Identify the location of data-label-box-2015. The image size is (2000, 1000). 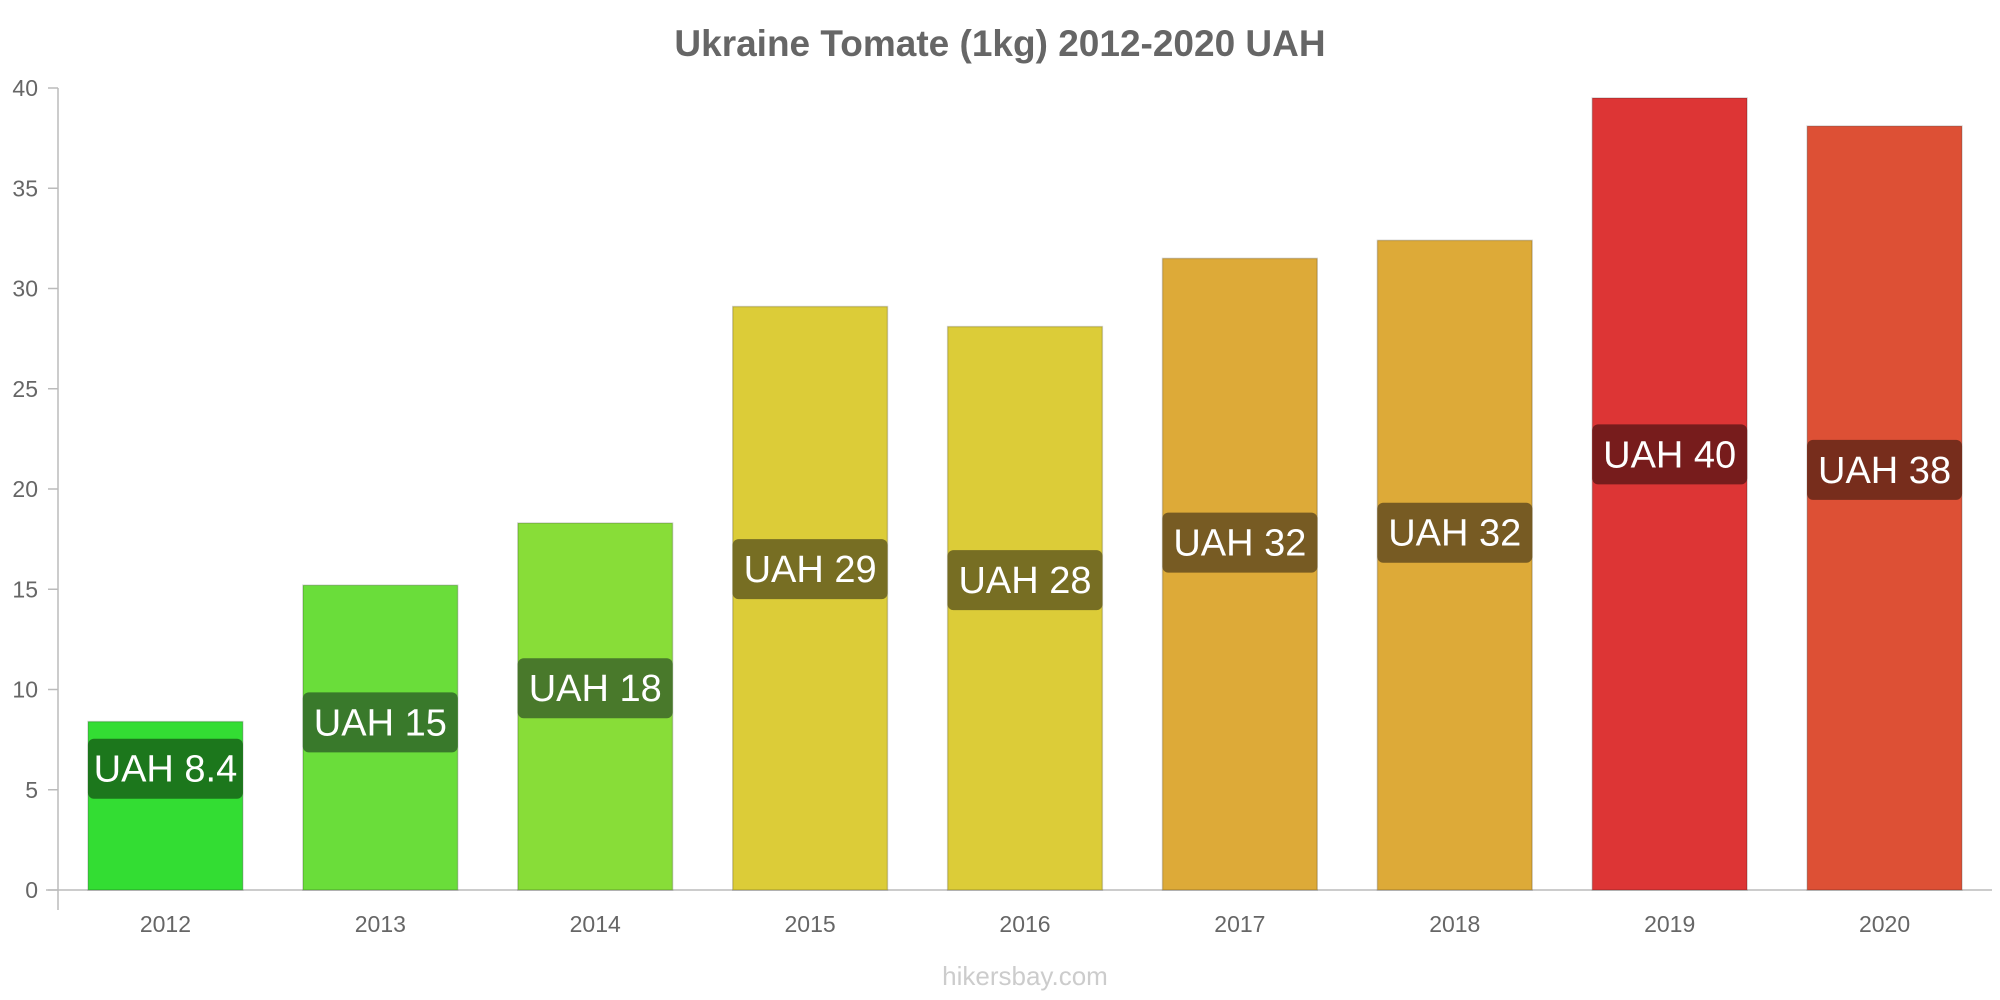
(810, 569).